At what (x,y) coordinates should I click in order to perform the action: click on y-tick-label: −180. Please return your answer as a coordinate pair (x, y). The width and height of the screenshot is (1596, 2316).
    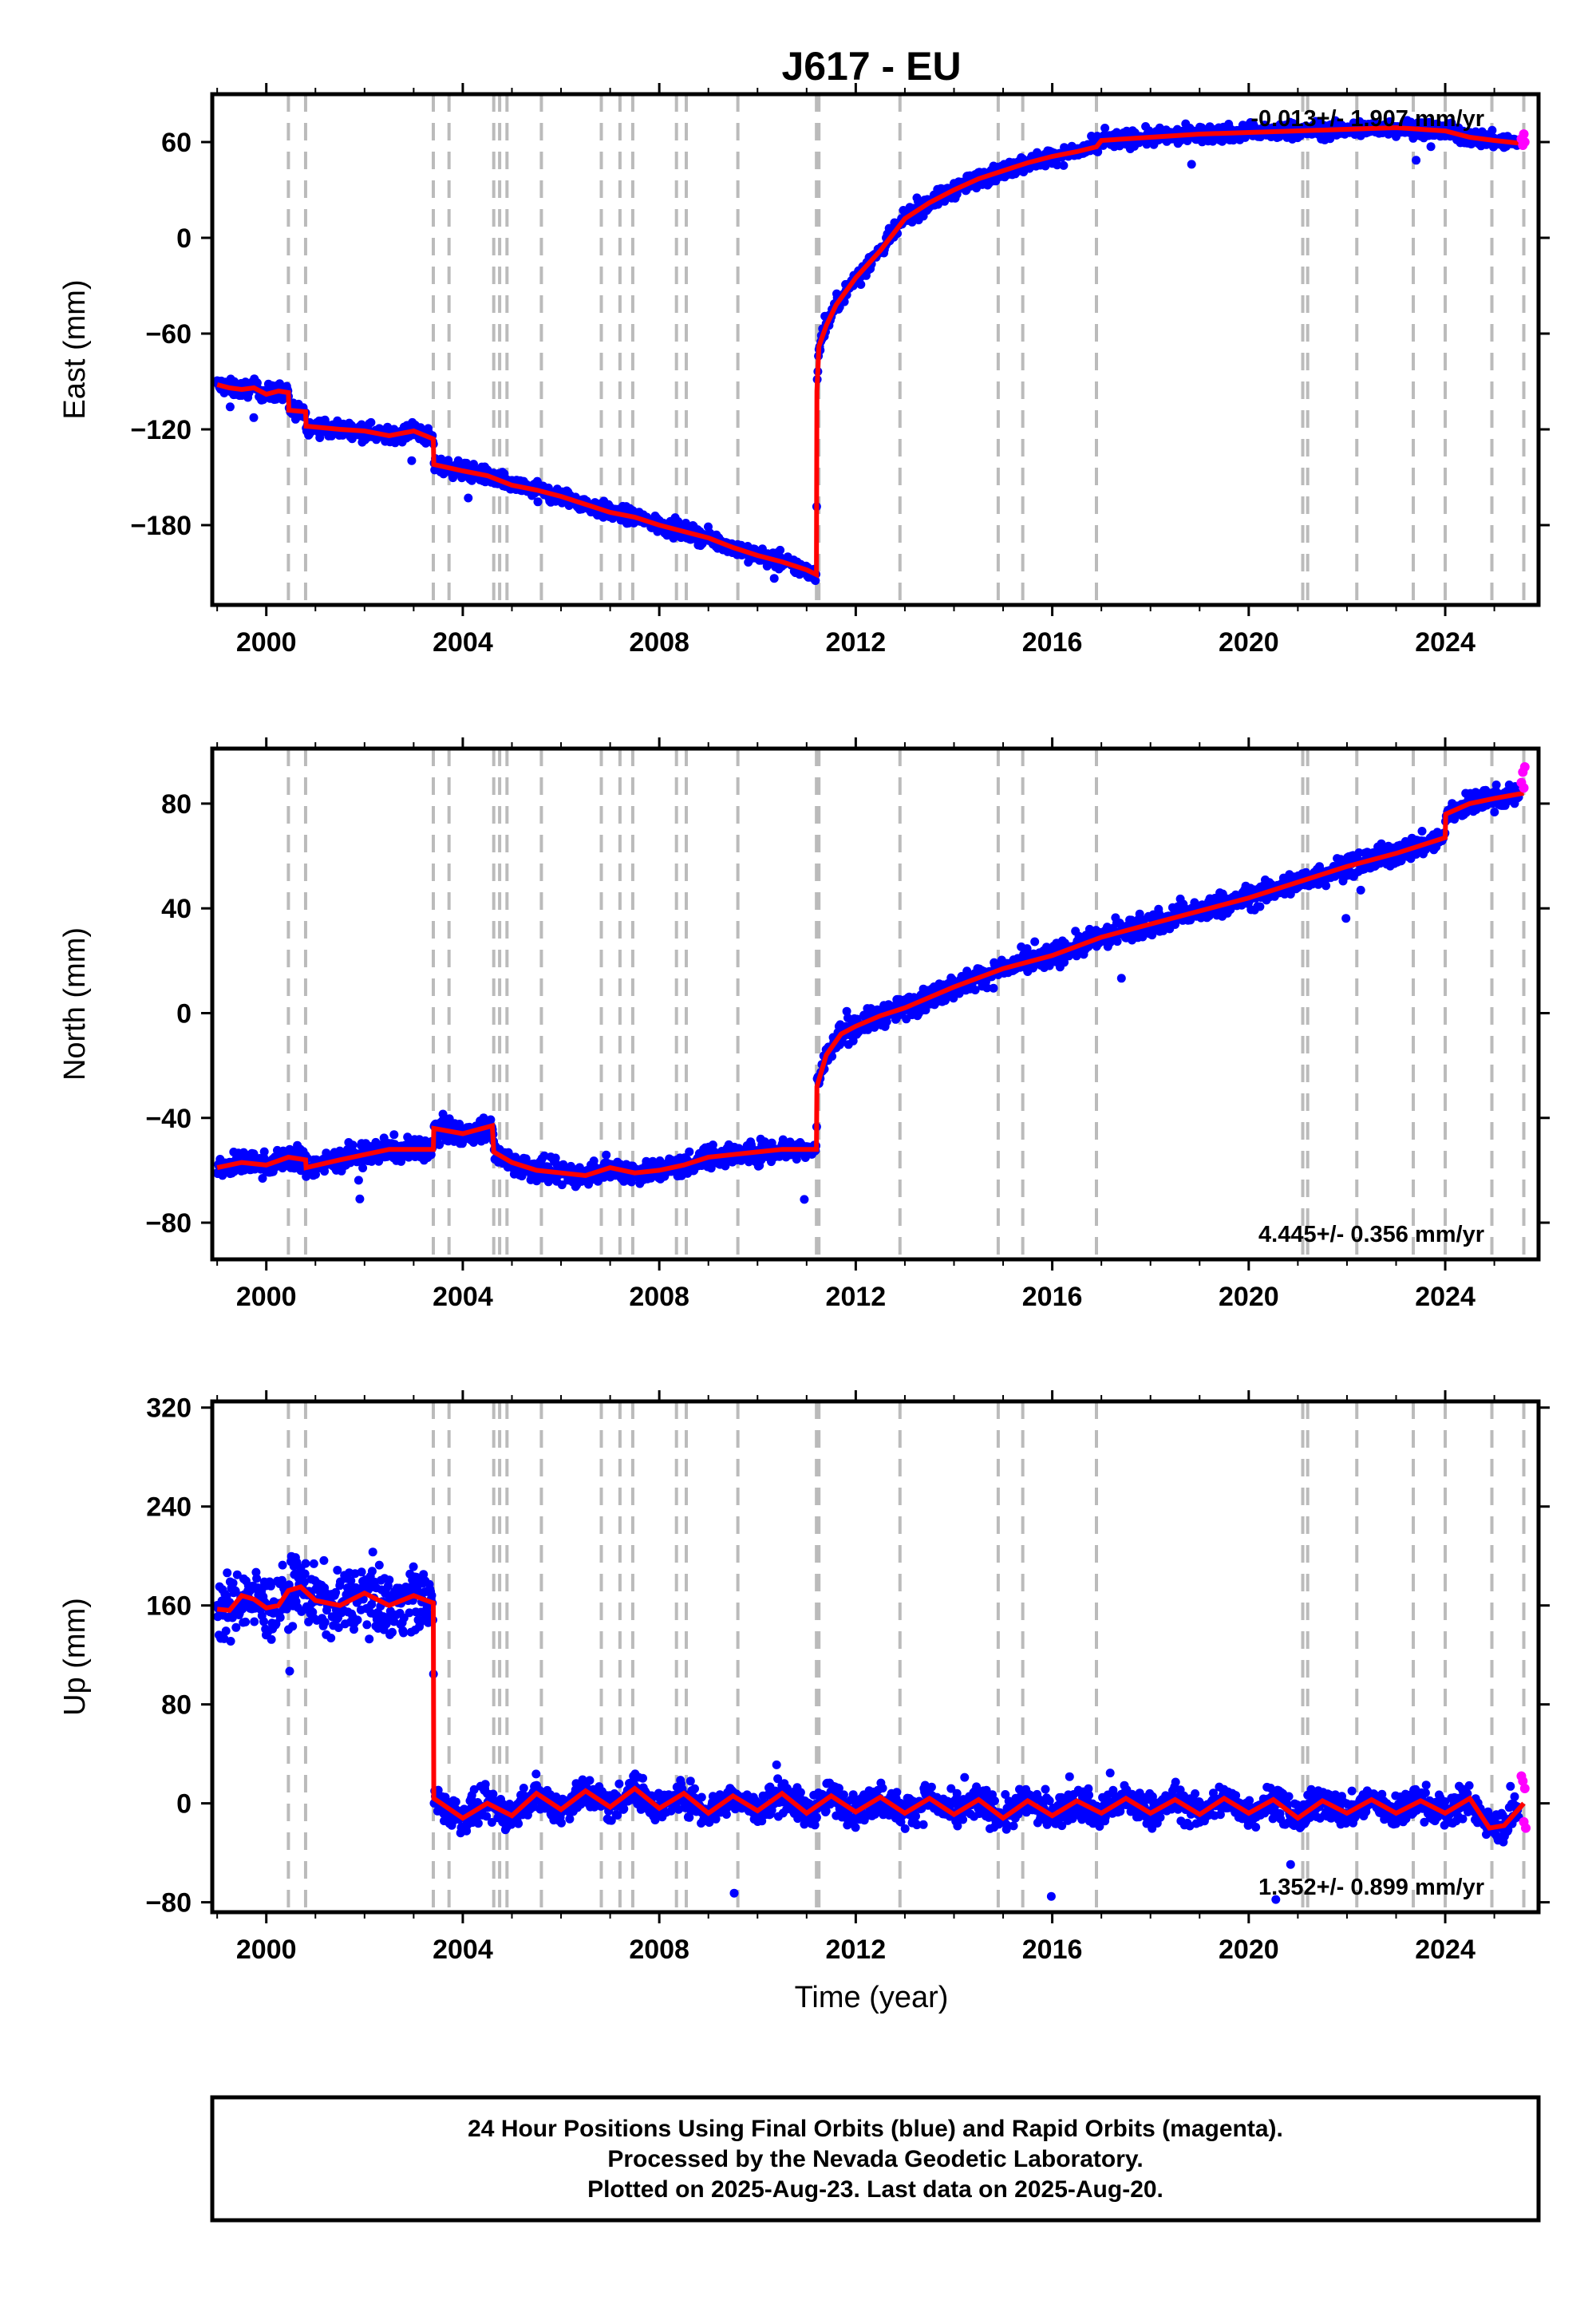
    Looking at the image, I should click on (161, 526).